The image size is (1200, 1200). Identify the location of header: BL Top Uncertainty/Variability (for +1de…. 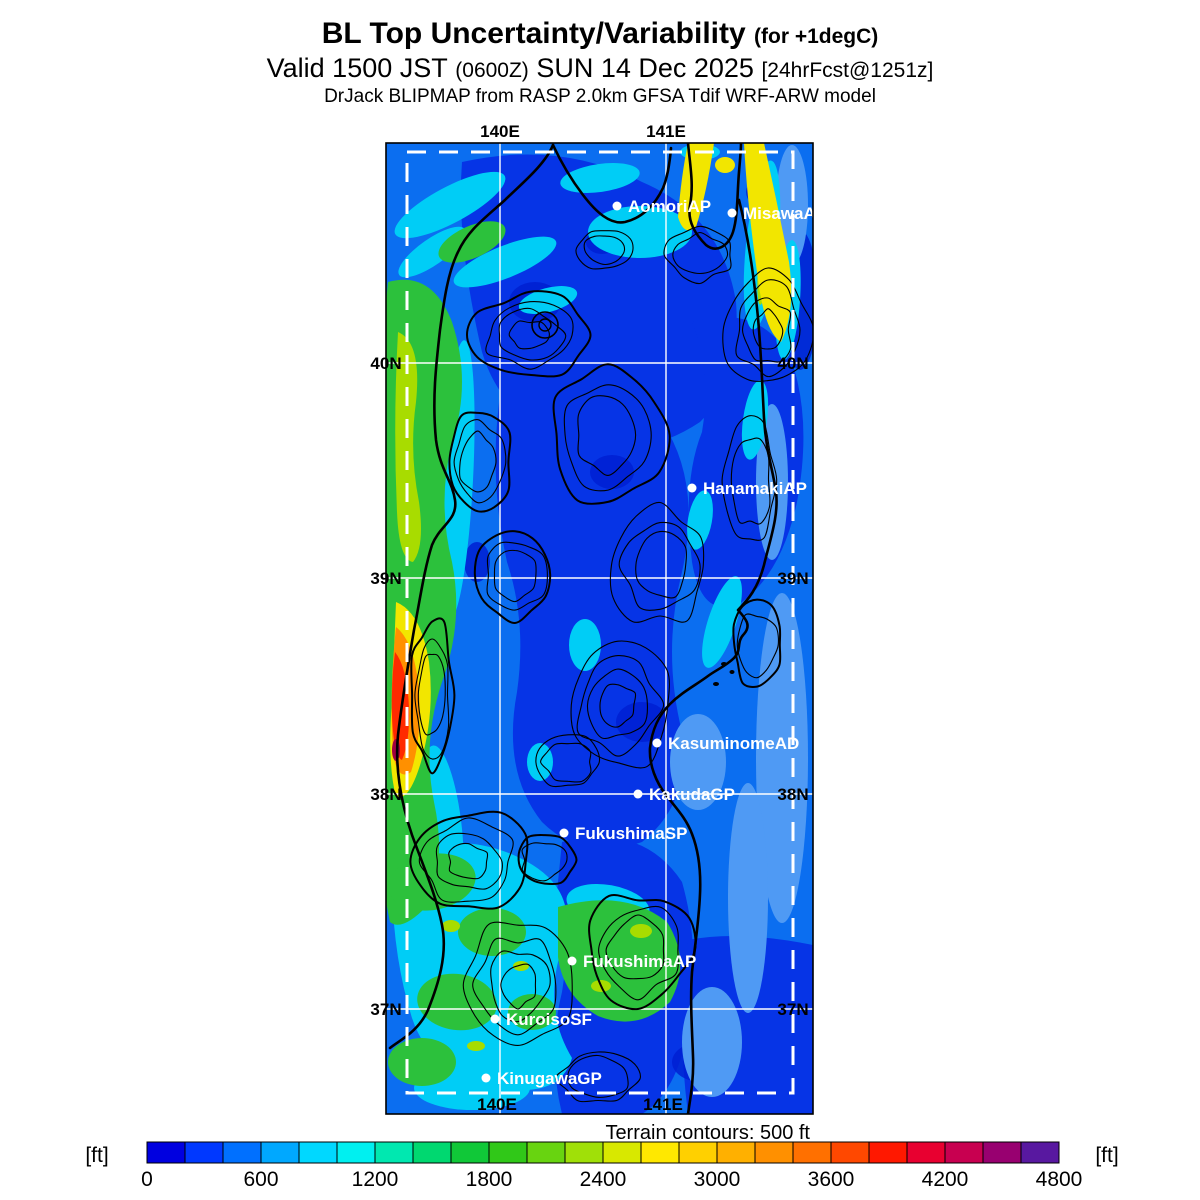
(600, 54).